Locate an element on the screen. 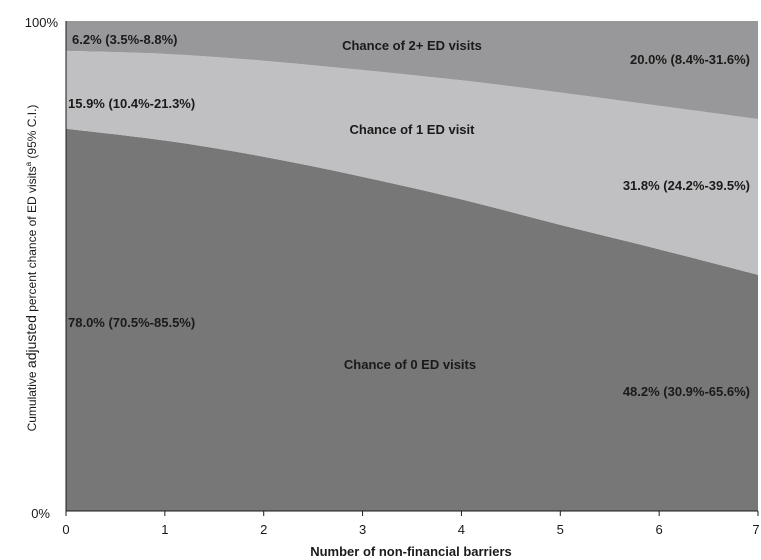  x-tick-label-2: 2 is located at coordinates (263, 529).